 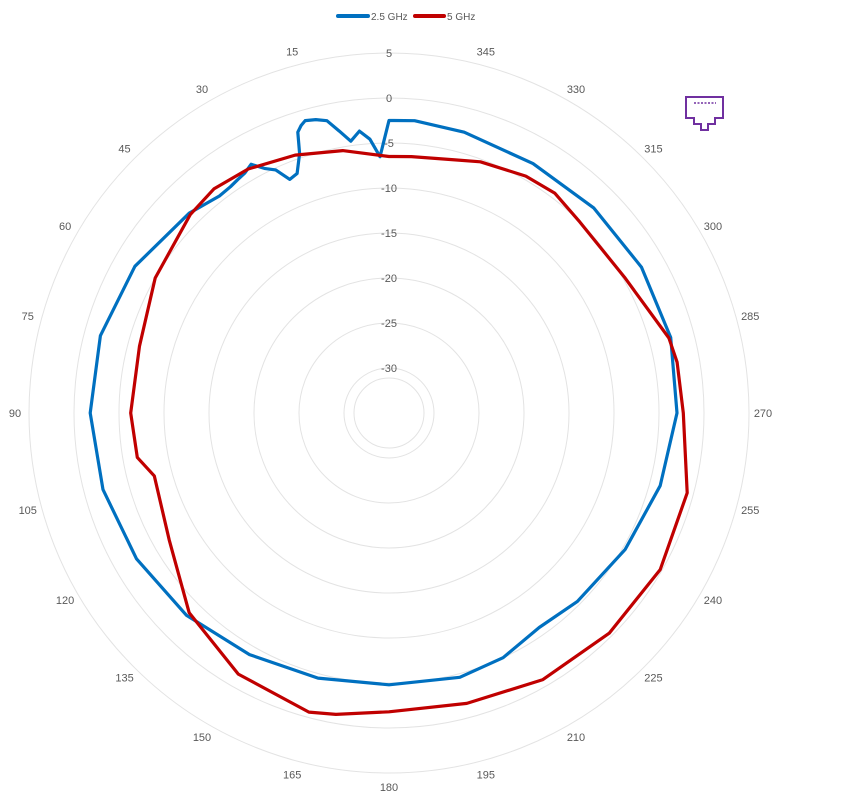 What do you see at coordinates (389, 144) in the screenshot?
I see `radial-tick-label: -5` at bounding box center [389, 144].